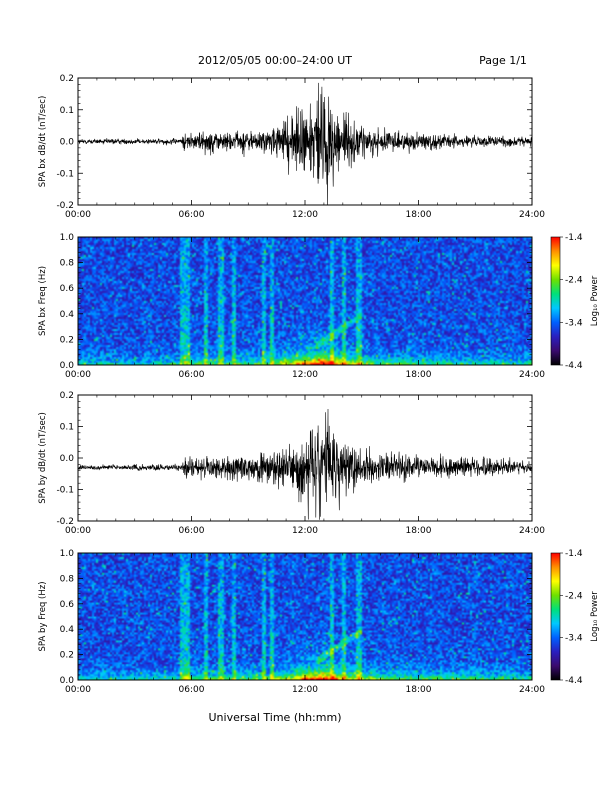 This screenshot has width=612, height=792. What do you see at coordinates (43, 142) in the screenshot?
I see `y-axis-label: SPA bx dB/dt (nT/sec)` at bounding box center [43, 142].